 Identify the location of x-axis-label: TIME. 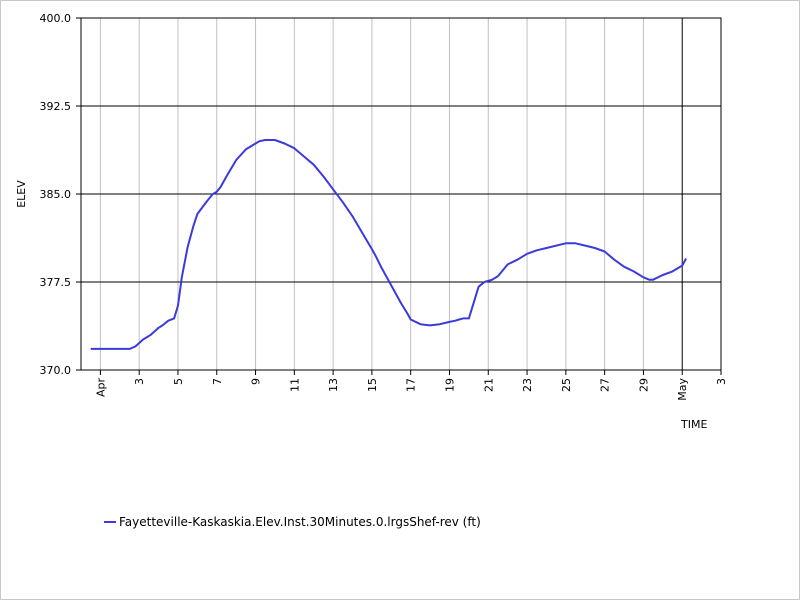
(693, 424).